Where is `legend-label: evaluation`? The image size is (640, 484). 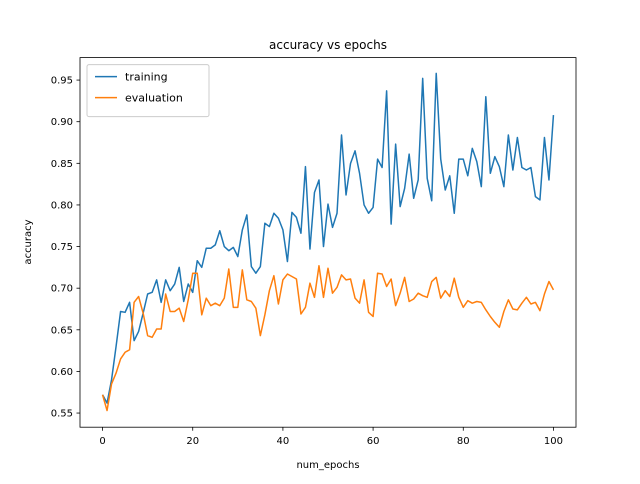
legend-label: evaluation is located at coordinates (154, 98).